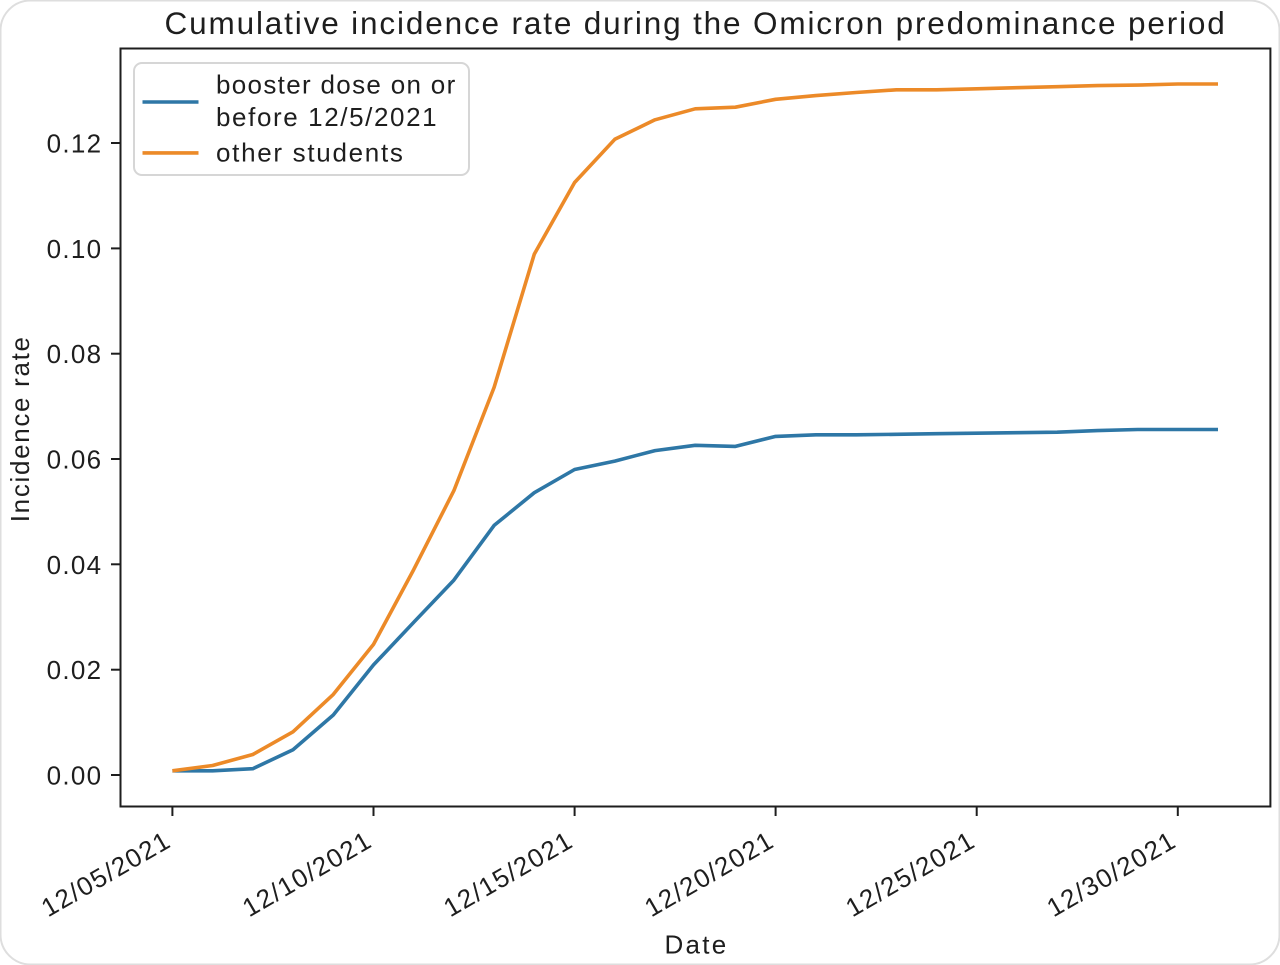 The height and width of the screenshot is (965, 1280). I want to click on svg-text: 0.08, so click(75, 354).